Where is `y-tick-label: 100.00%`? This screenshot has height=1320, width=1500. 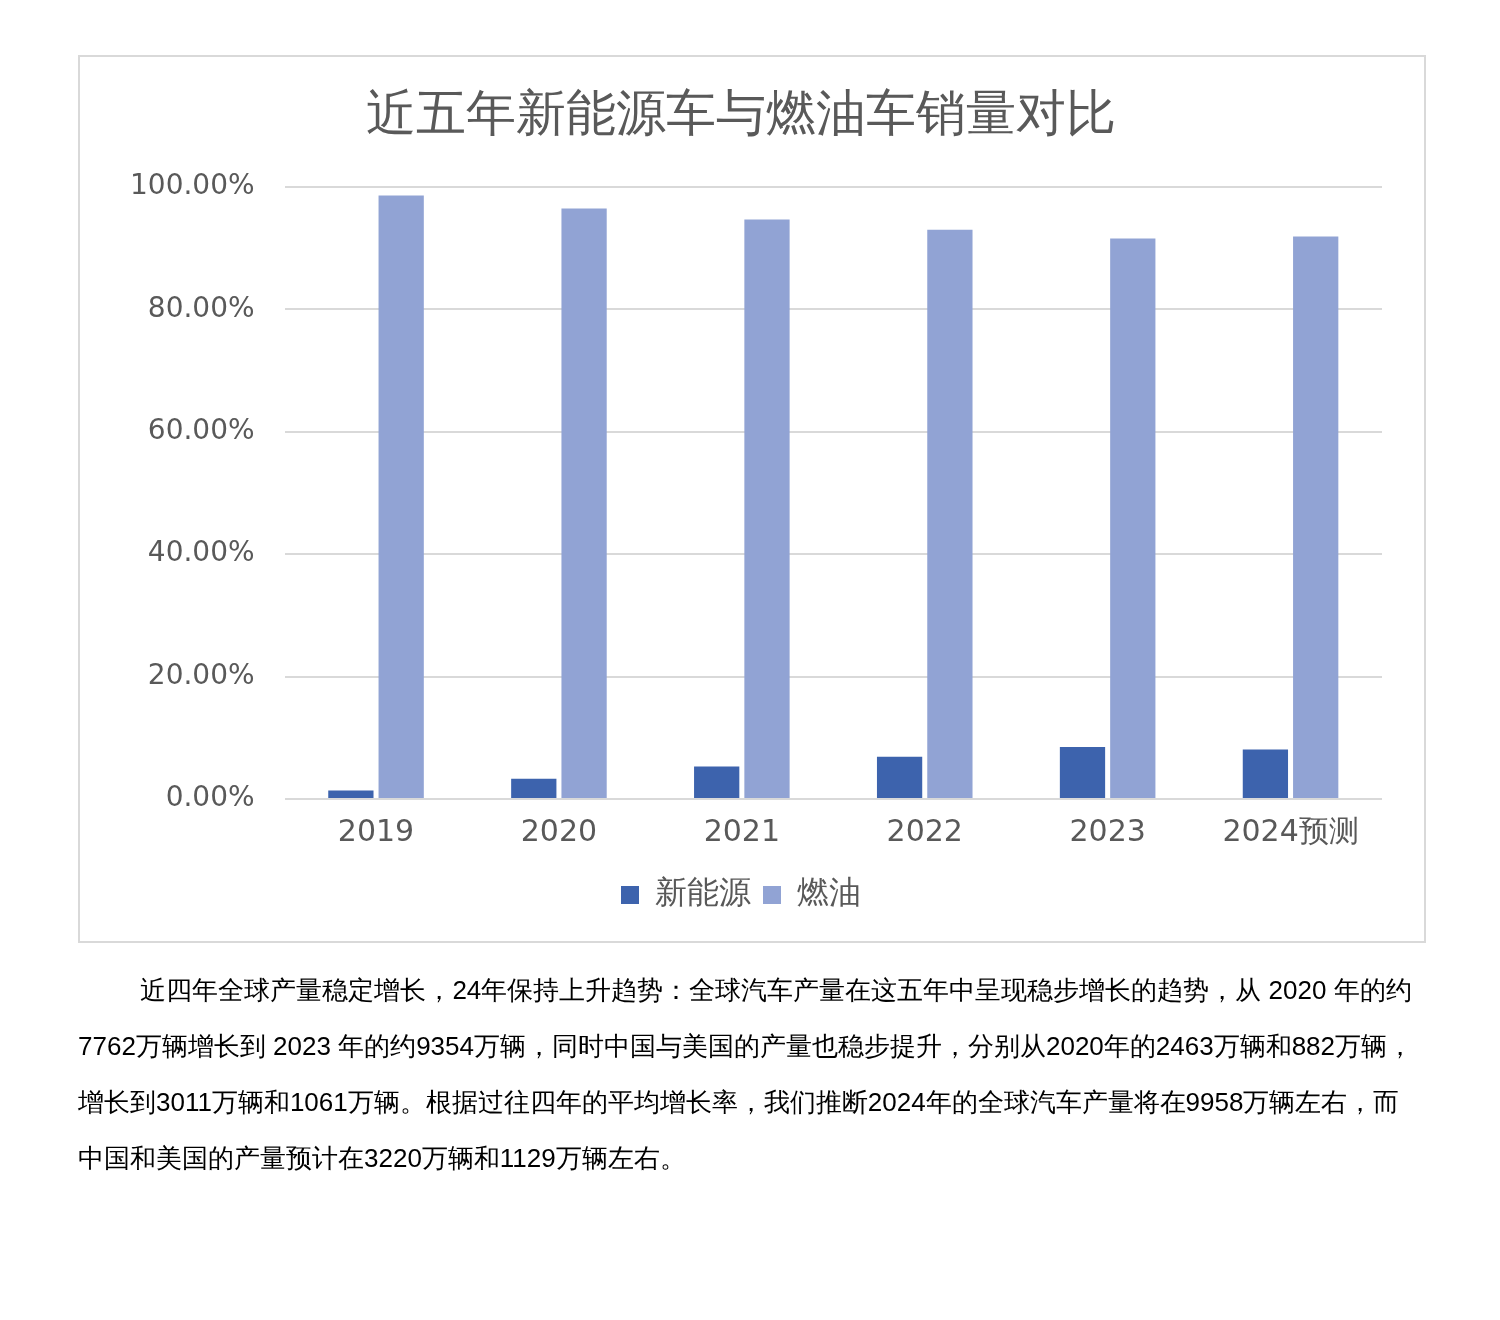 y-tick-label: 100.00% is located at coordinates (192, 185).